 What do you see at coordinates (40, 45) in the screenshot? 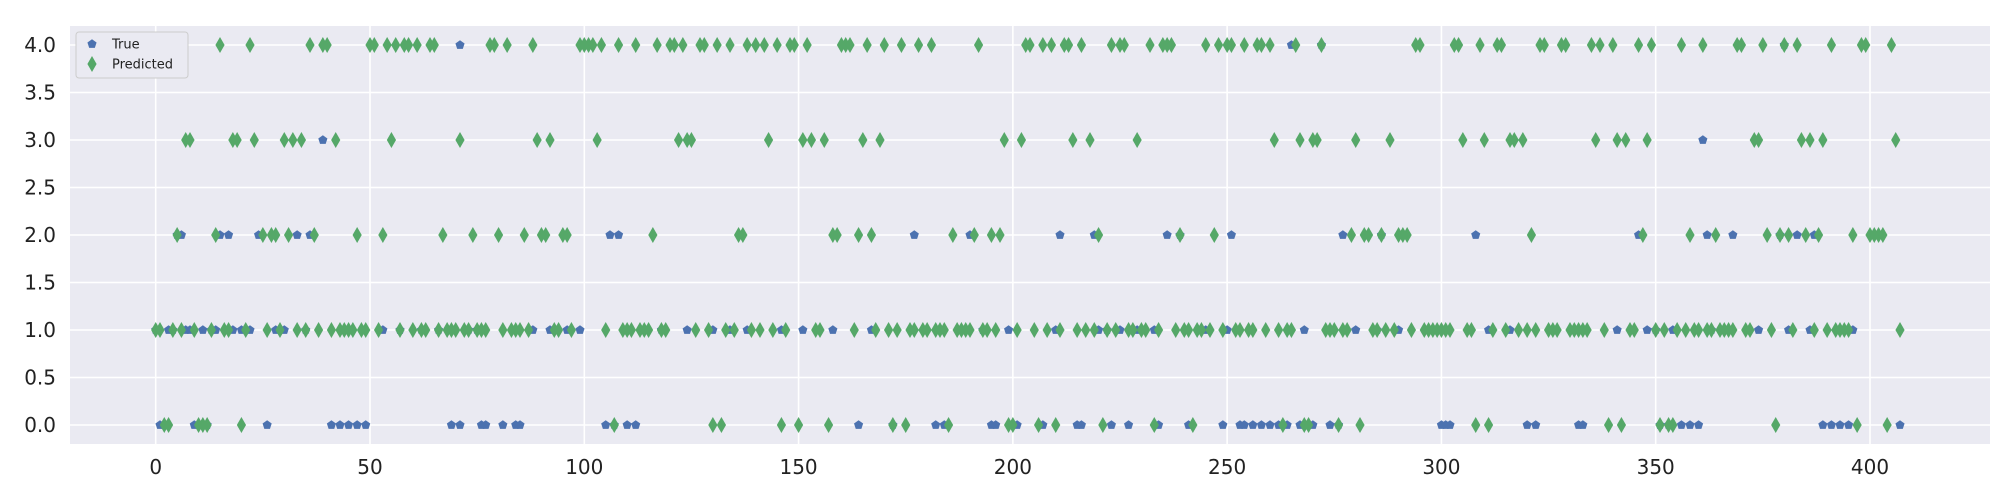
I see `y-tick-label: 4.0` at bounding box center [40, 45].